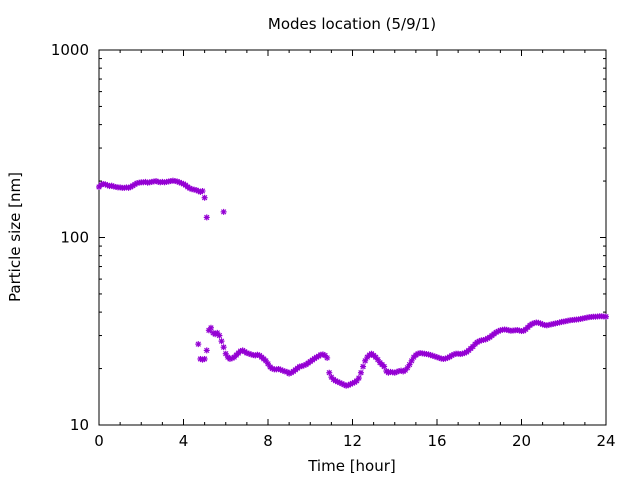 The width and height of the screenshot is (640, 480). Describe the element at coordinates (352, 24) in the screenshot. I see `chart-title: Modes location (5/9/1)` at that location.